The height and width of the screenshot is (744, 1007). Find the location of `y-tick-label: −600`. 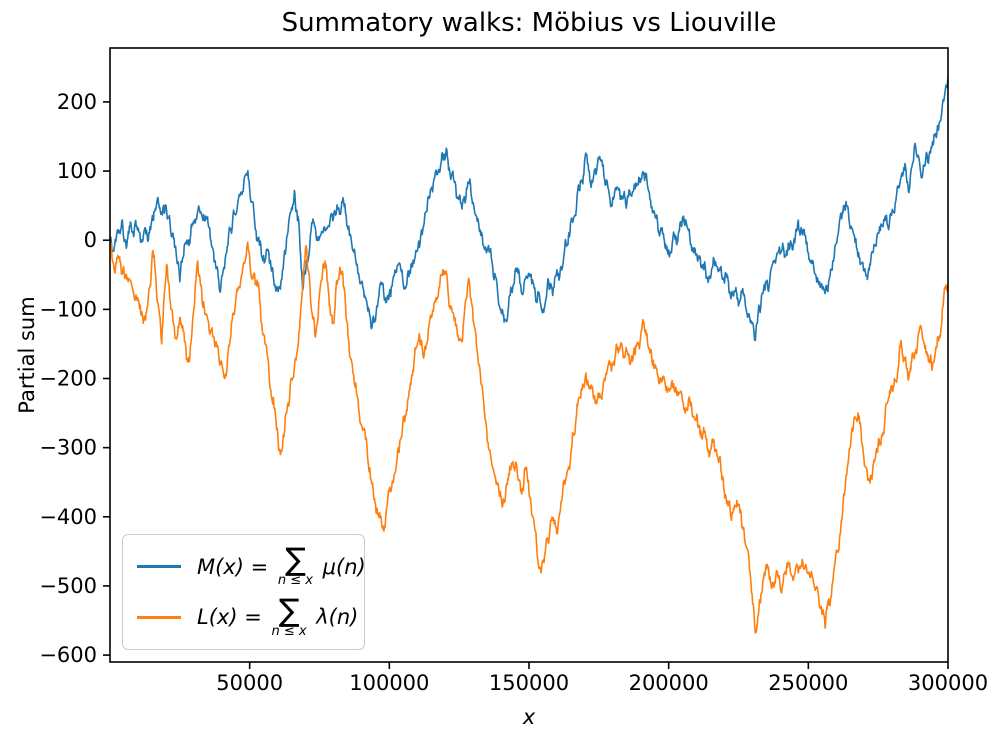

y-tick-label: −600 is located at coordinates (68, 655).